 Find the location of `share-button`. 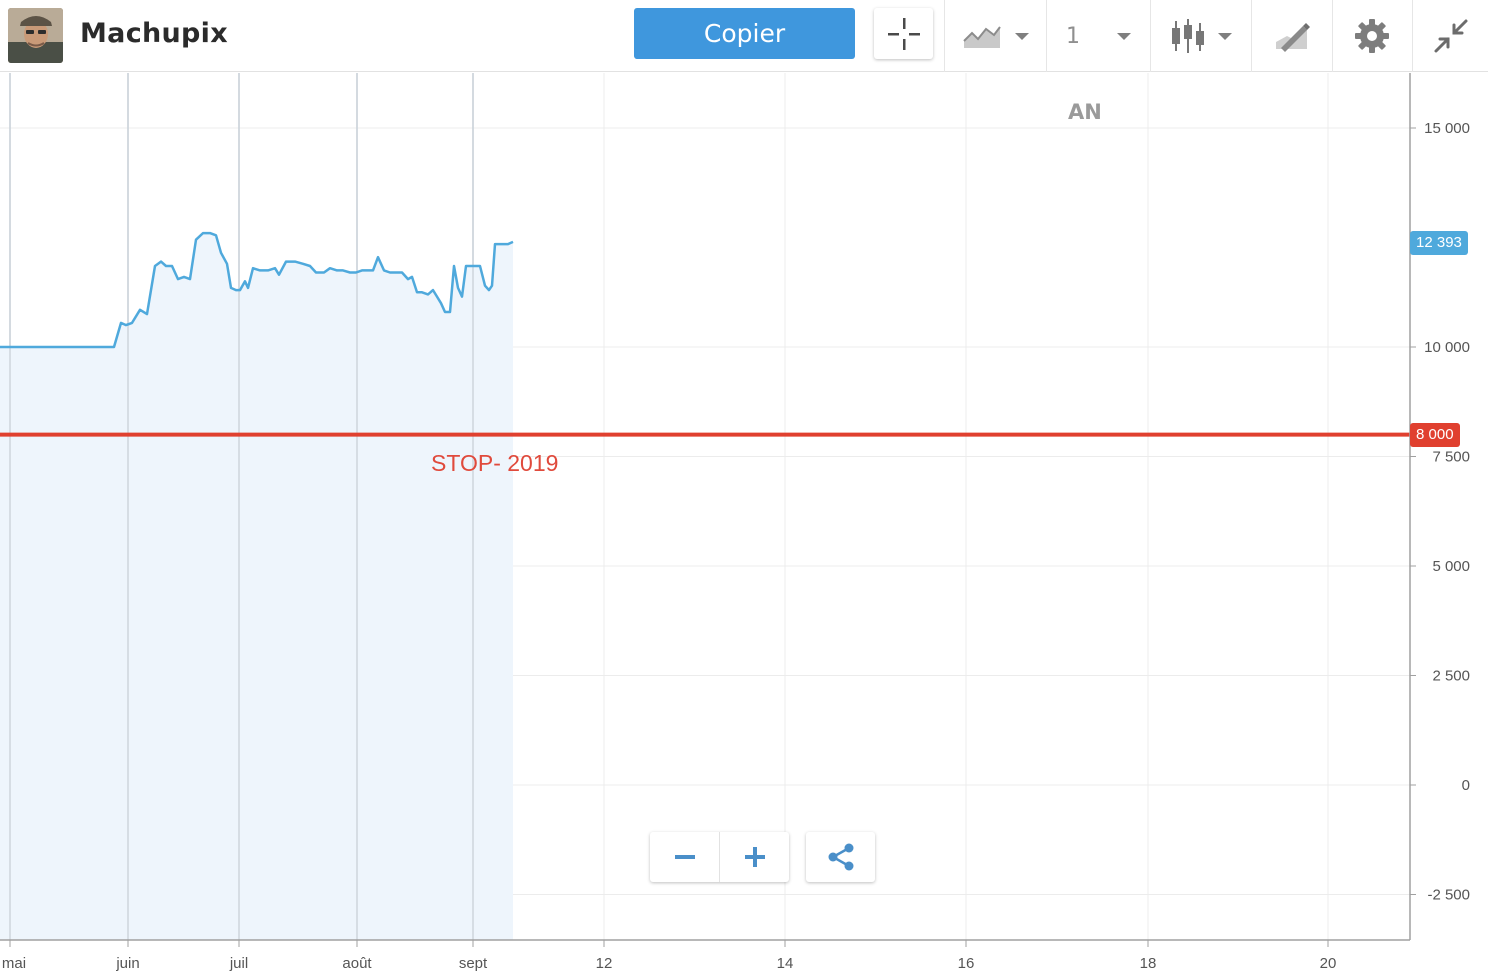

share-button is located at coordinates (840, 857).